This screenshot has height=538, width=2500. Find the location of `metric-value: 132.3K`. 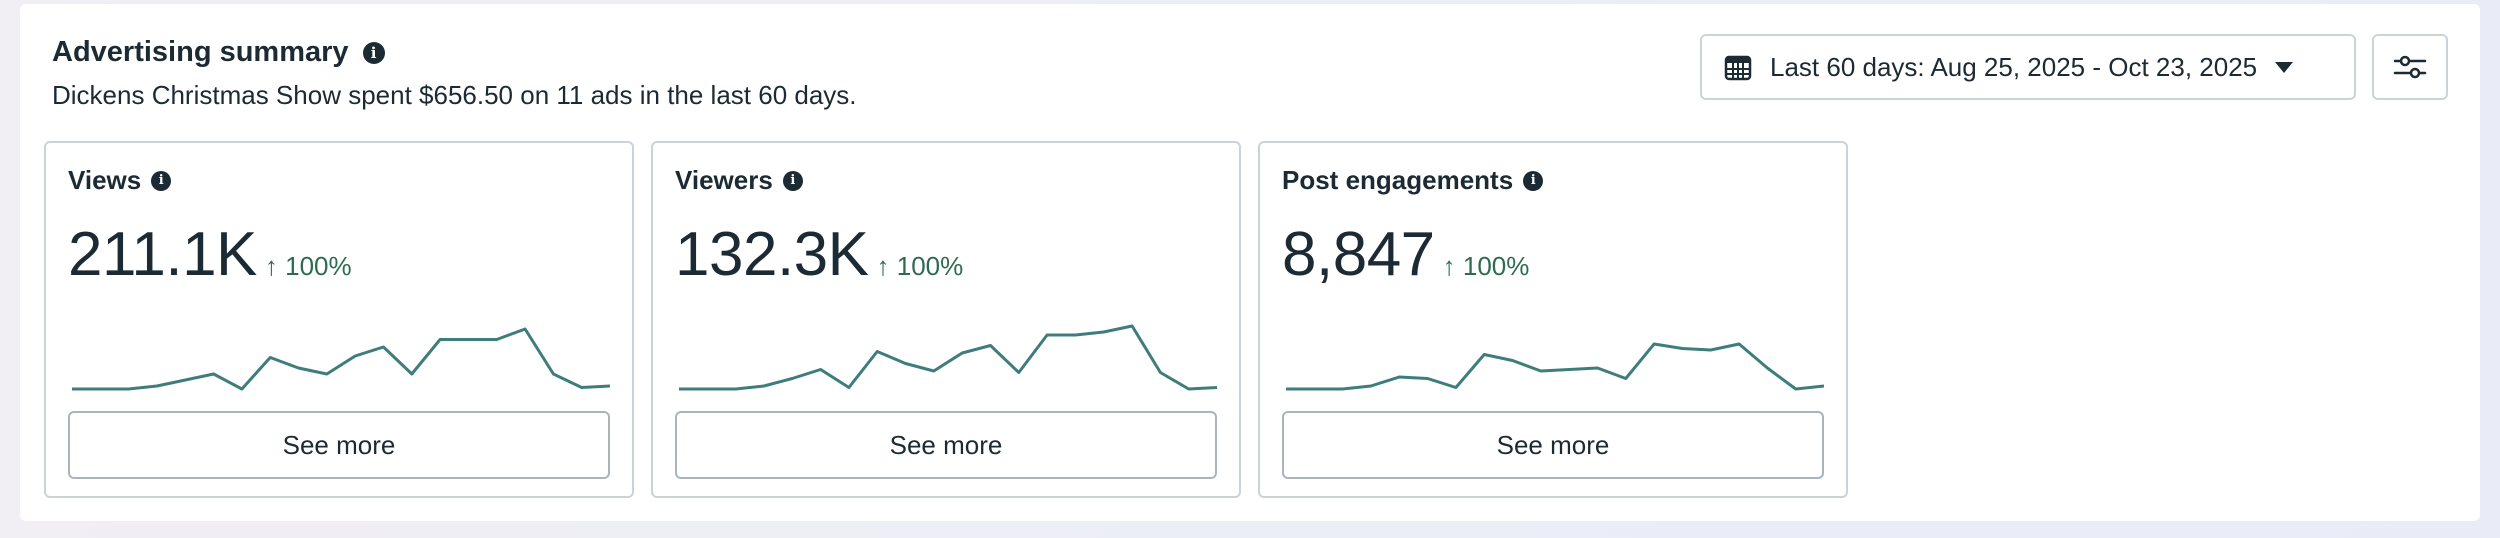

metric-value: 132.3K is located at coordinates (772, 254).